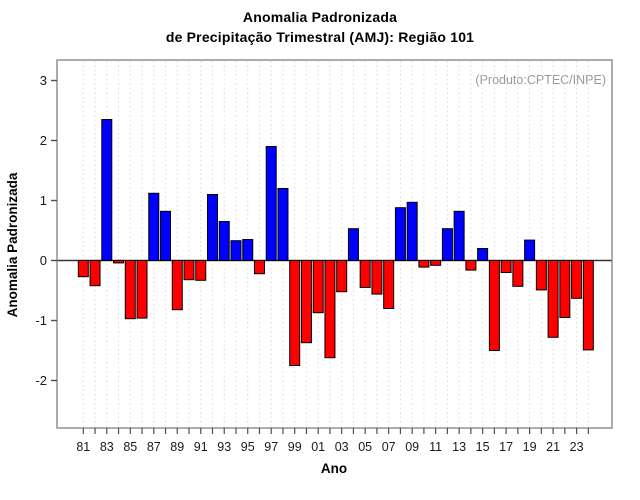  What do you see at coordinates (43, 80) in the screenshot?
I see `y-tick-label-3: 3` at bounding box center [43, 80].